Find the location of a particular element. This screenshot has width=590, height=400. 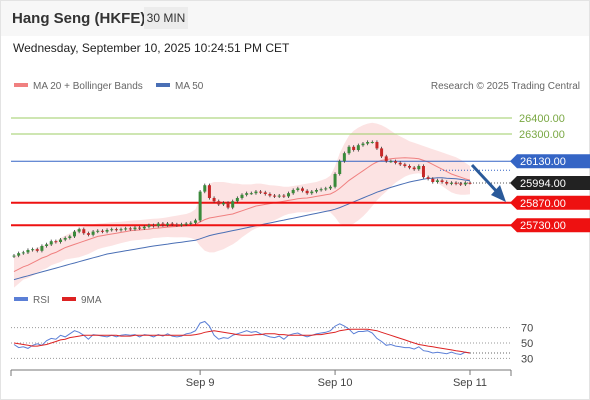

x-tick-label: Sep 9 is located at coordinates (200, 383).